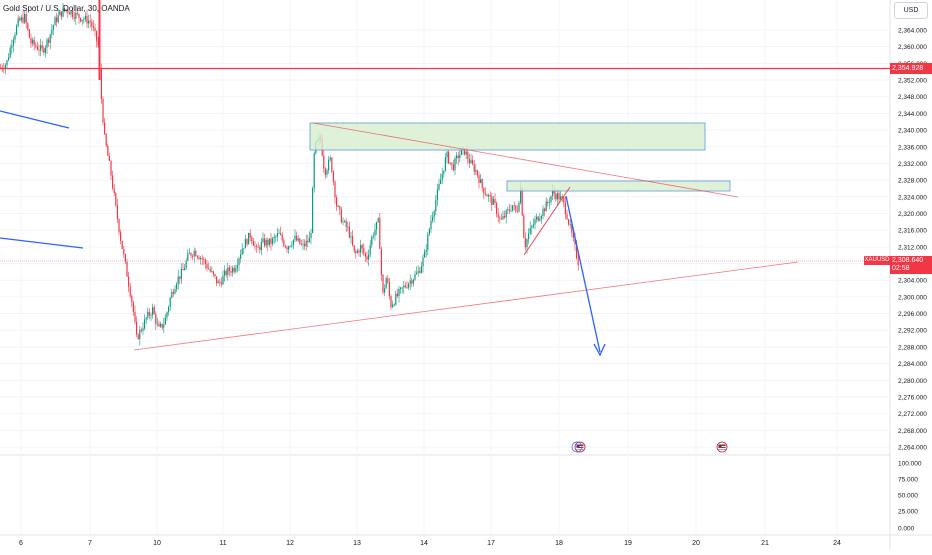  I want to click on symbol-title: Gold Spot / U.S. Dollar, 30, OANDA, so click(66, 8).